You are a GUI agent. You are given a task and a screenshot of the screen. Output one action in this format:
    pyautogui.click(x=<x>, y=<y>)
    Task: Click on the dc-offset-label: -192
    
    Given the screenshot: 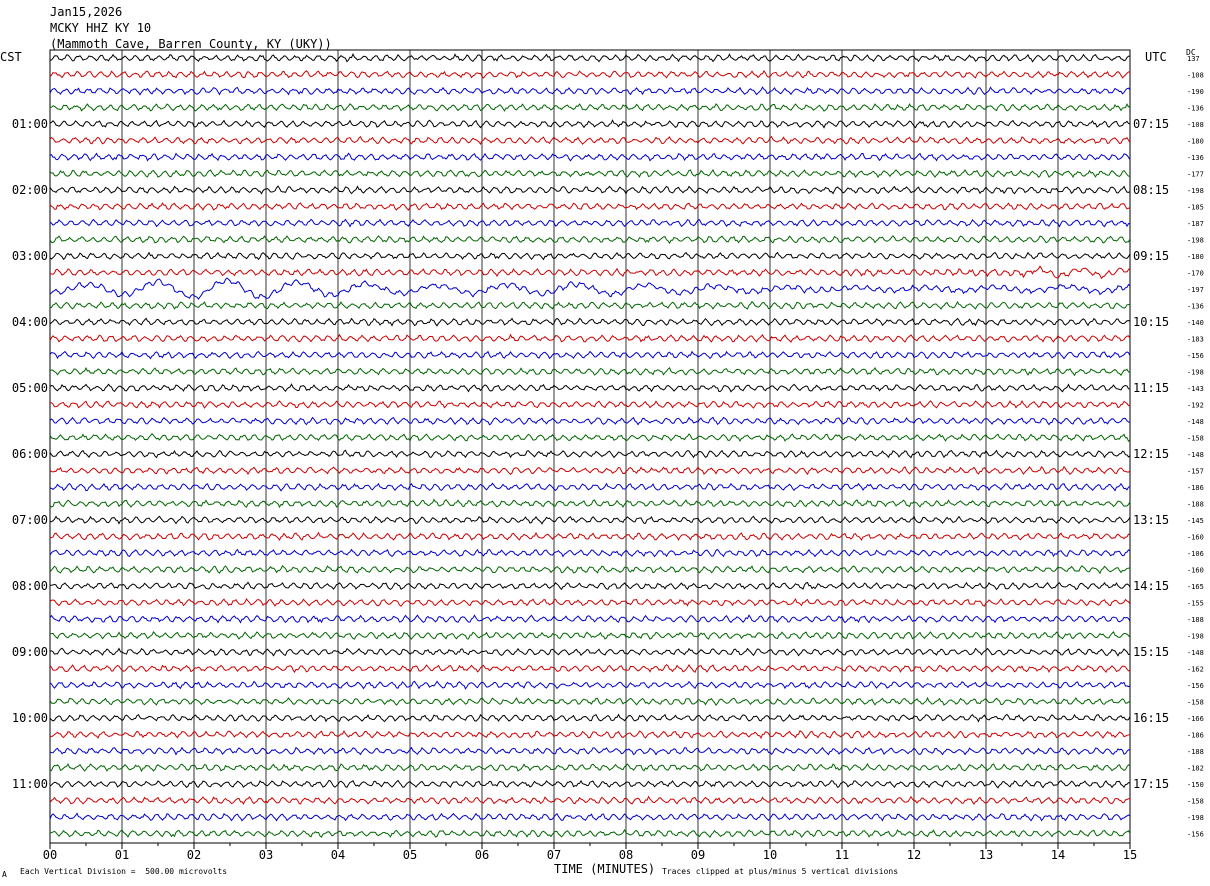 What is the action you would take?
    pyautogui.click(x=1195, y=406)
    